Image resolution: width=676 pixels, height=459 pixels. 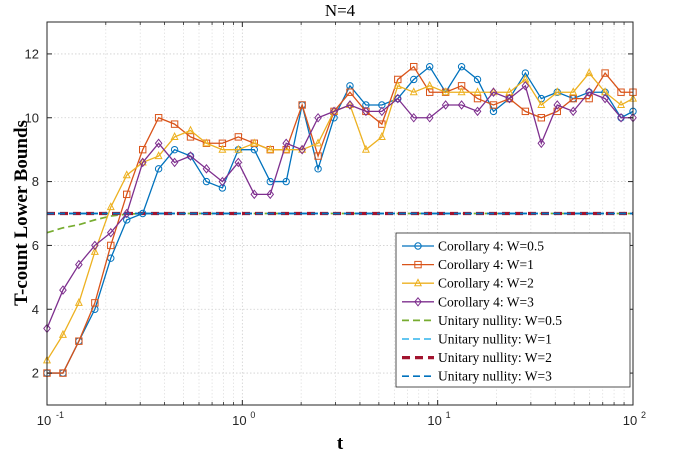 I want to click on legend-entry: Corollary 4: W=3, so click(x=468, y=301).